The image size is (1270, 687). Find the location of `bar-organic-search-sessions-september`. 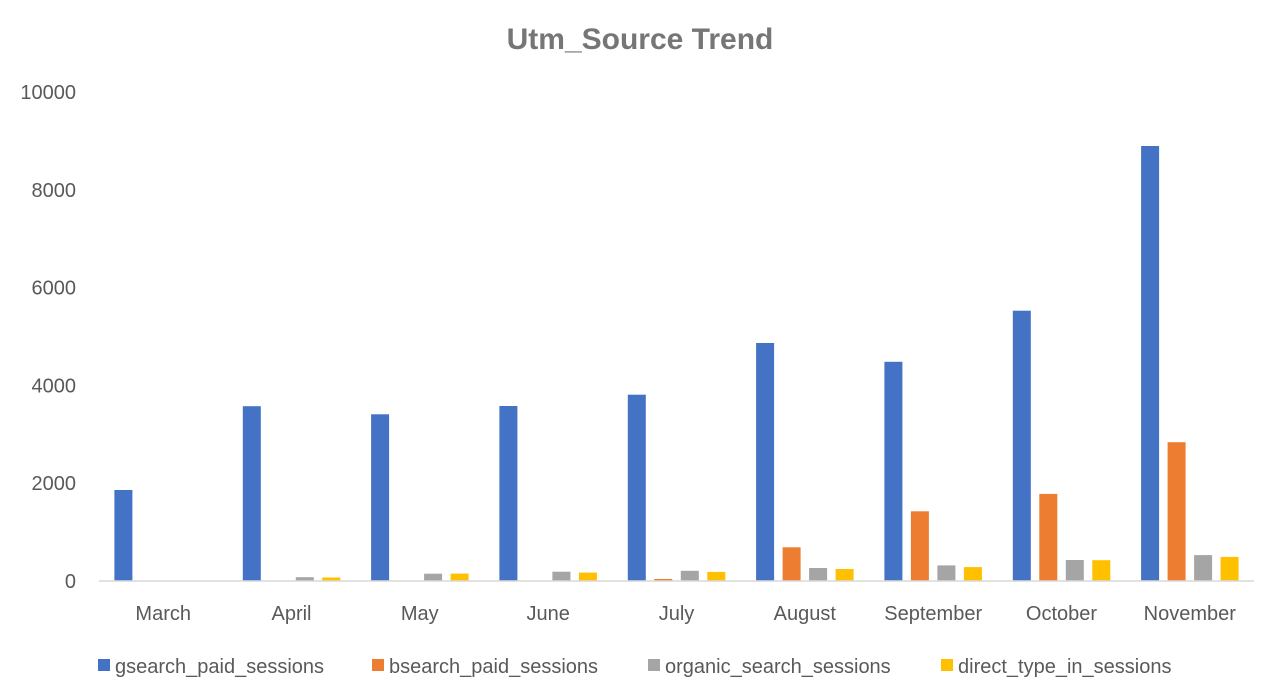

bar-organic-search-sessions-september is located at coordinates (946, 573).